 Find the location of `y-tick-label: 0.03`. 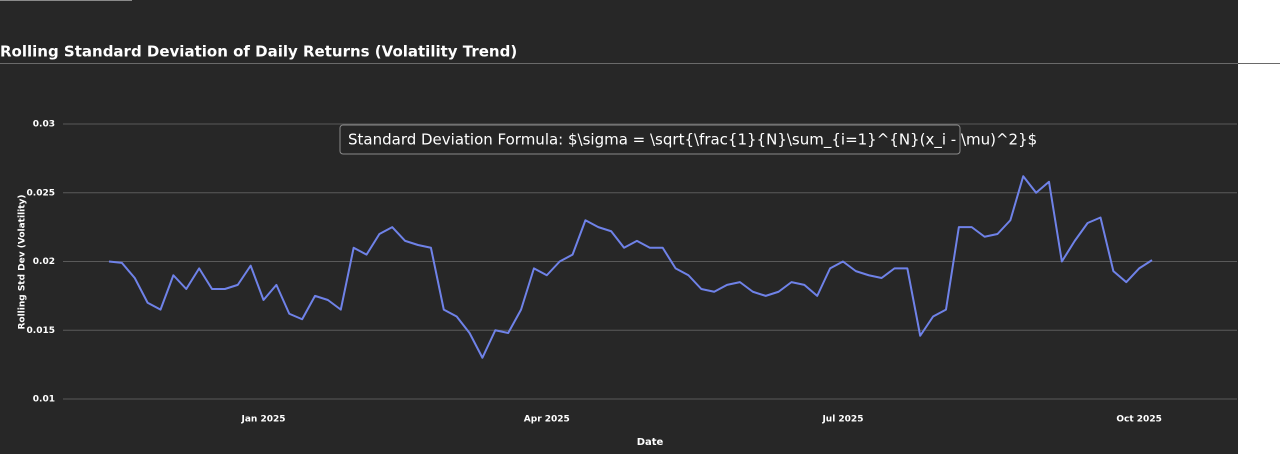

y-tick-label: 0.03 is located at coordinates (44, 125).